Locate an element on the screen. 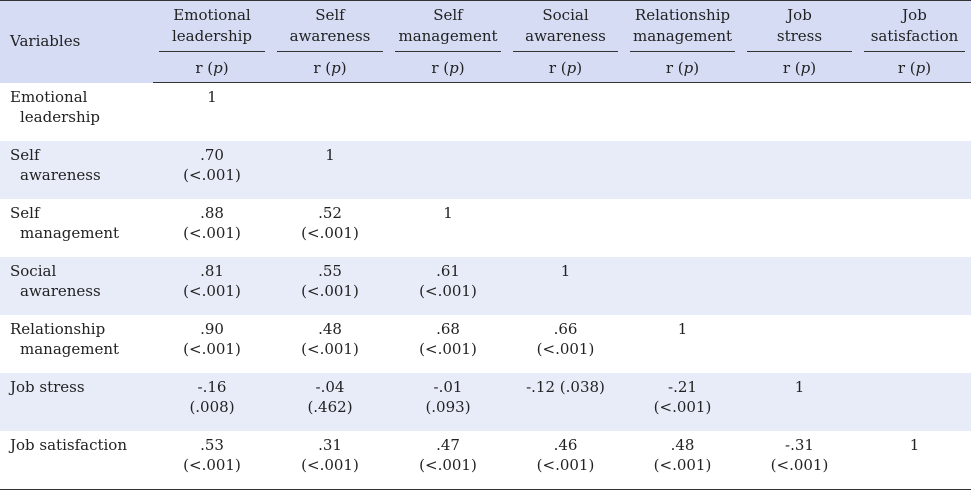 Image resolution: width=971 pixels, height=490 pixels. col-header-job-stress: Job stress is located at coordinates (799, 27).